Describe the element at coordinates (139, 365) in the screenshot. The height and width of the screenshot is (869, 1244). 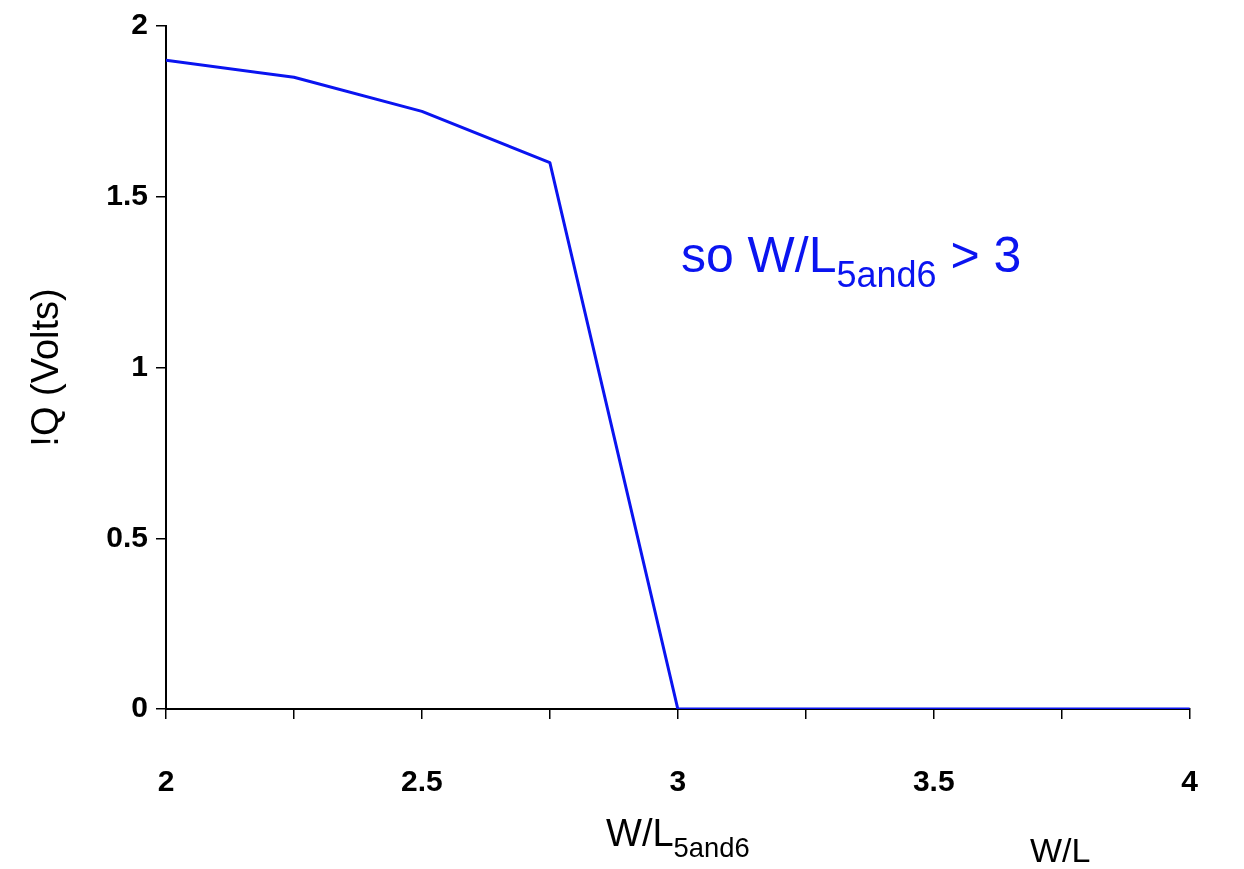
I see `y-tick-label: 1` at that location.